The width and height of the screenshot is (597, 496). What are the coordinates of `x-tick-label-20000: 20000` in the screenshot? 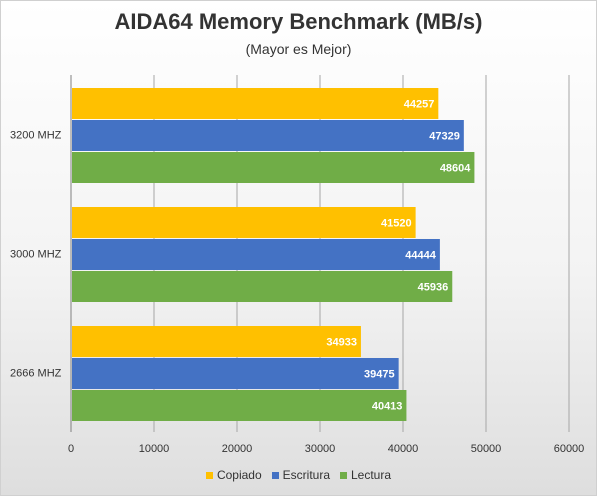 It's located at (237, 449).